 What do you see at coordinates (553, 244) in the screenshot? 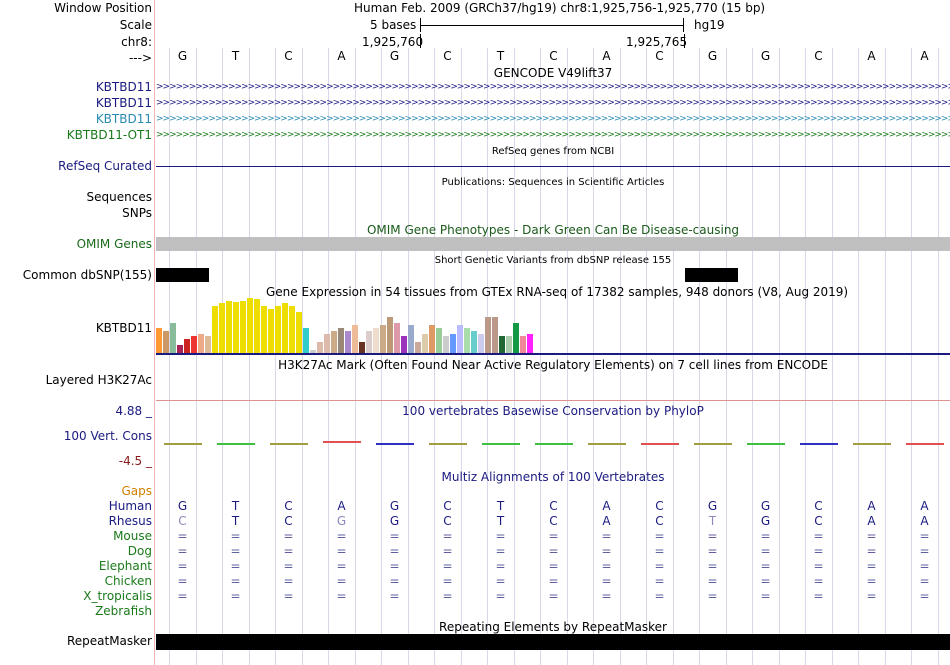
I see `omim-feature-bar` at bounding box center [553, 244].